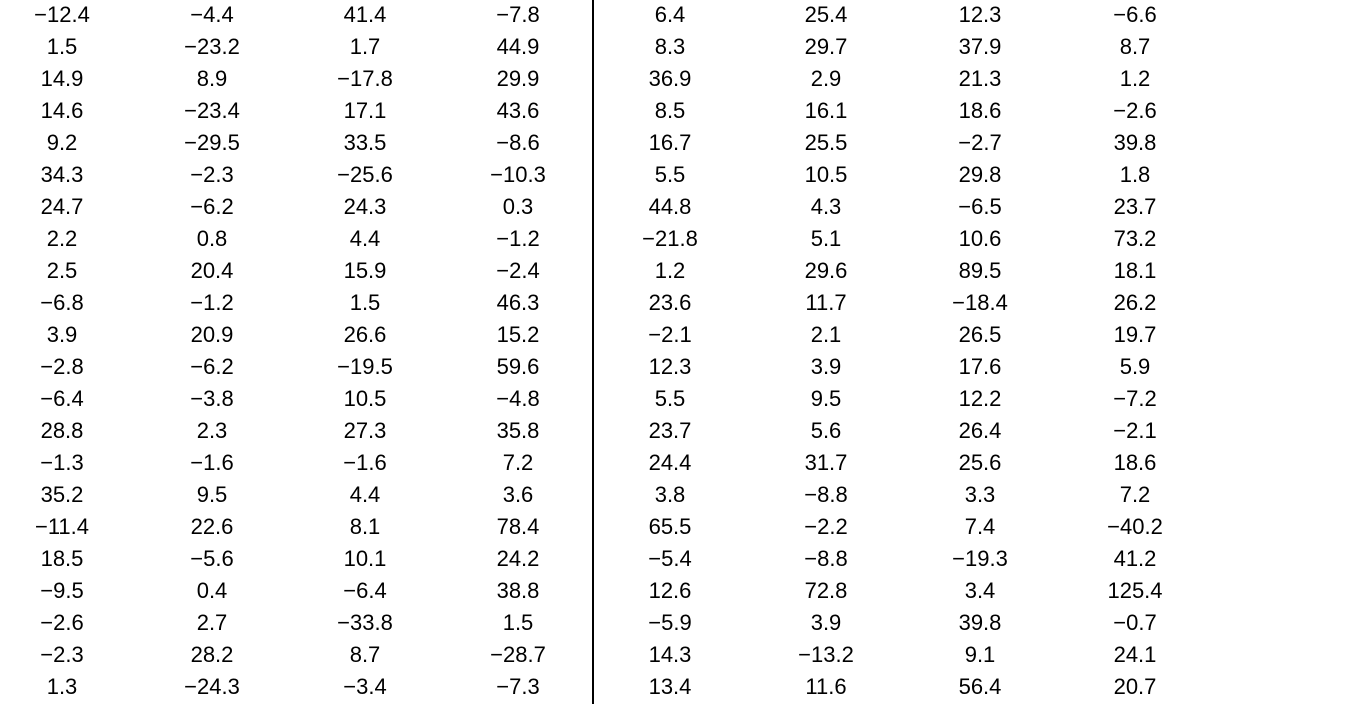  Describe the element at coordinates (826, 142) in the screenshot. I see `table-cell: 25.5` at that location.